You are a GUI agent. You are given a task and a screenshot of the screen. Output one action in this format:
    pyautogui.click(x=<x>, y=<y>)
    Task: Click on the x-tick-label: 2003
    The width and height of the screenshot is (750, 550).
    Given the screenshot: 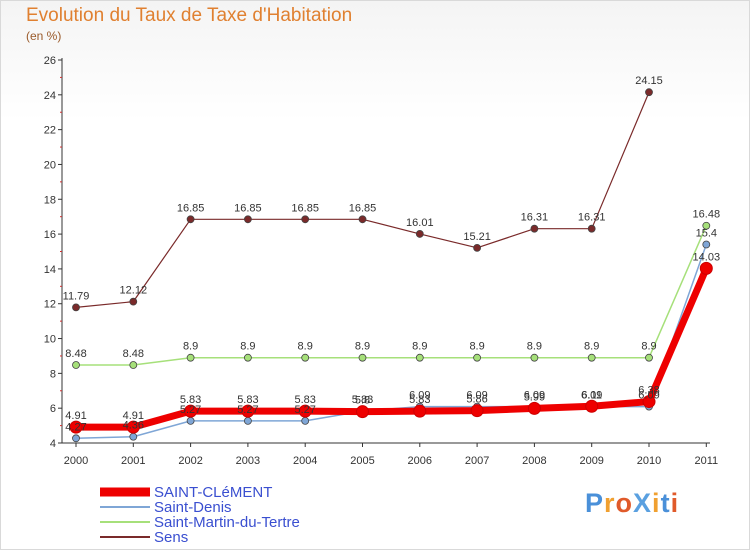 What is the action you would take?
    pyautogui.click(x=248, y=461)
    